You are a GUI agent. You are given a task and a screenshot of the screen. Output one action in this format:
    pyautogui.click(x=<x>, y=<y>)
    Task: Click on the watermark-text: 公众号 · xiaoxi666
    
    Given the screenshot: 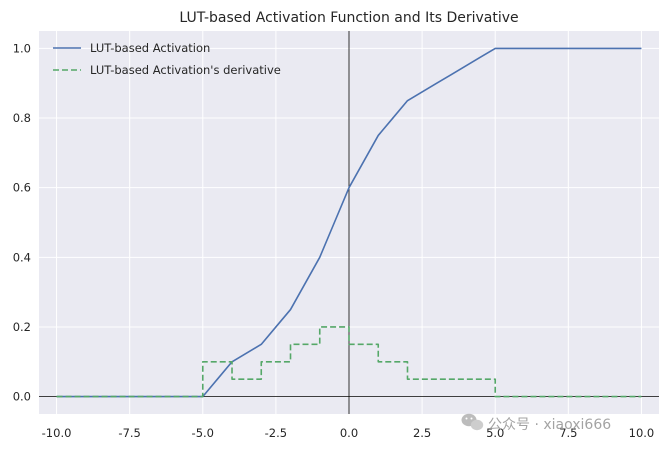 What is the action you would take?
    pyautogui.click(x=549, y=425)
    